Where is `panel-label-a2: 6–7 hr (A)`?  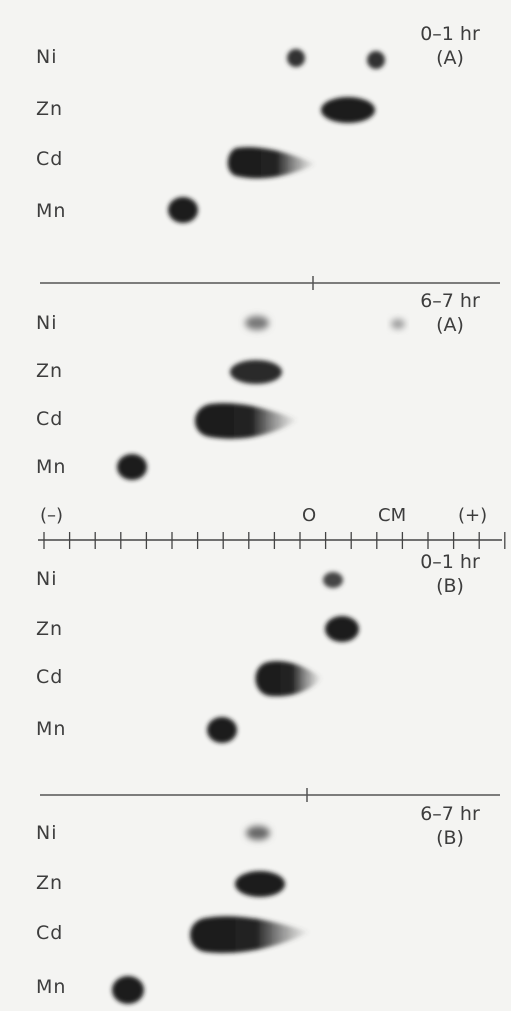
panel-label-a2: 6–7 hr (A) is located at coordinates (450, 313).